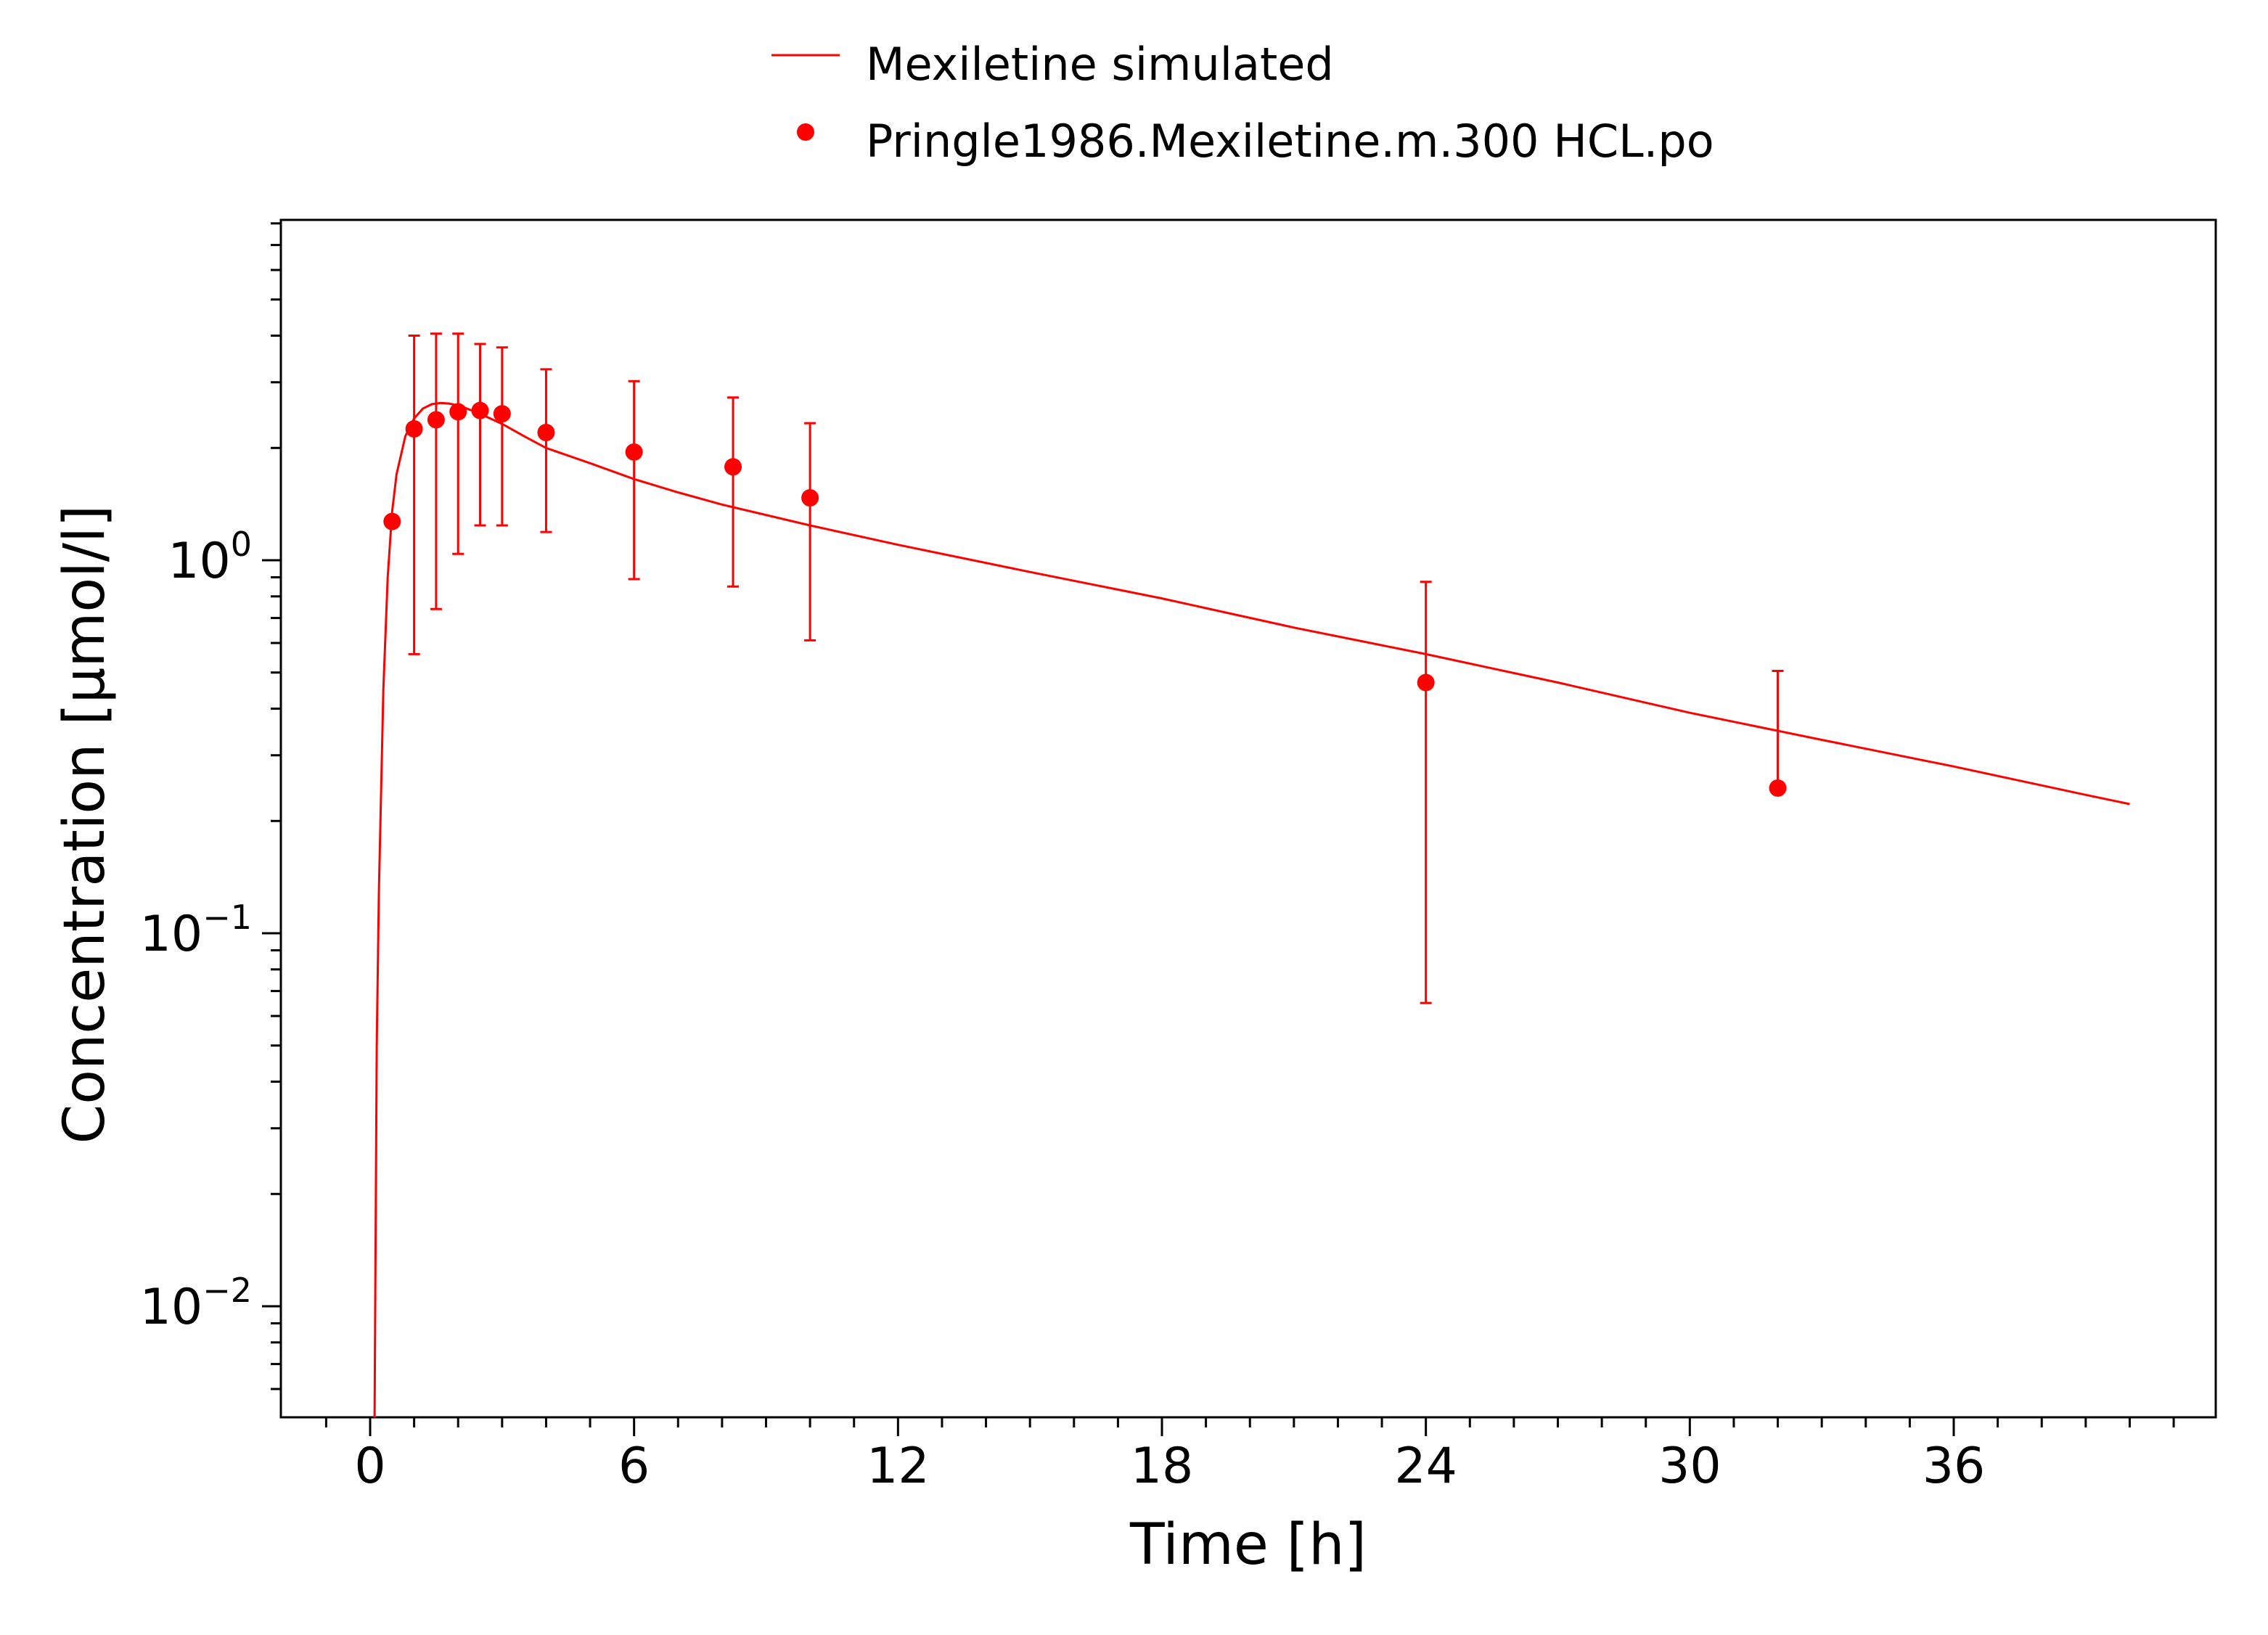 Image resolution: width=2268 pixels, height=1635 pixels. What do you see at coordinates (1100, 64) in the screenshot?
I see `legend-label-simulated: Mexiletine simulated` at bounding box center [1100, 64].